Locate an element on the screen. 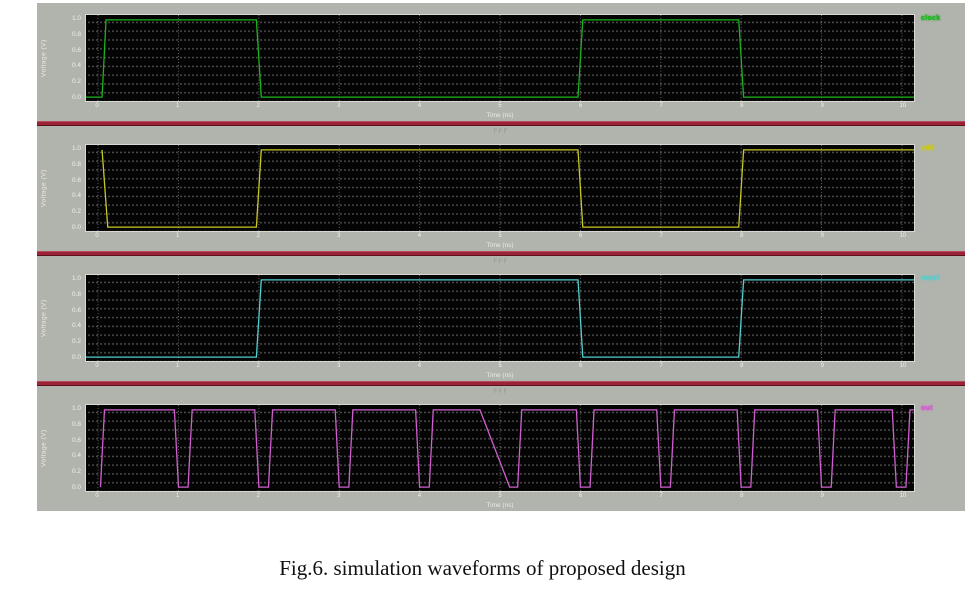 The width and height of the screenshot is (965, 593). signal-name-tag: out is located at coordinates (927, 408).